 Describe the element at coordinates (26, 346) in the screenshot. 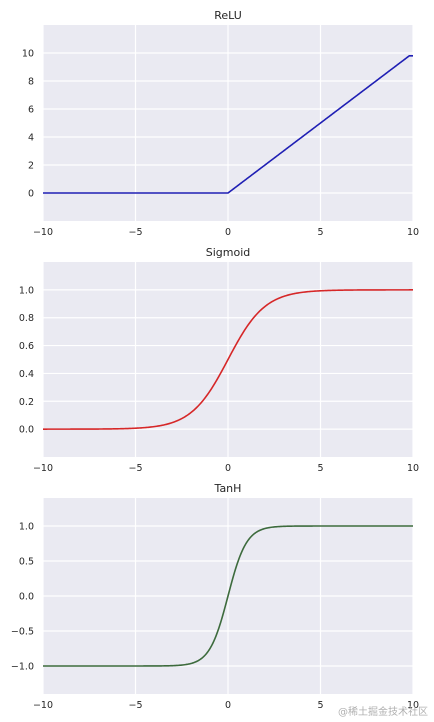

I see `y-tick-label: 0.6` at that location.